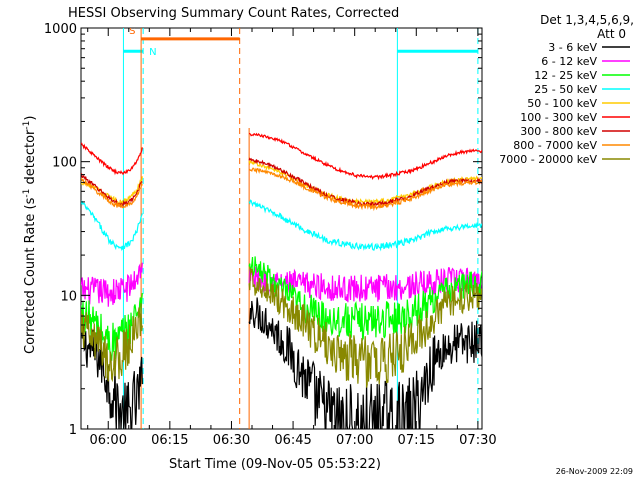 This screenshot has height=480, width=640. Describe the element at coordinates (30, 159) in the screenshot. I see `y-axis-label-mid: detector` at that location.